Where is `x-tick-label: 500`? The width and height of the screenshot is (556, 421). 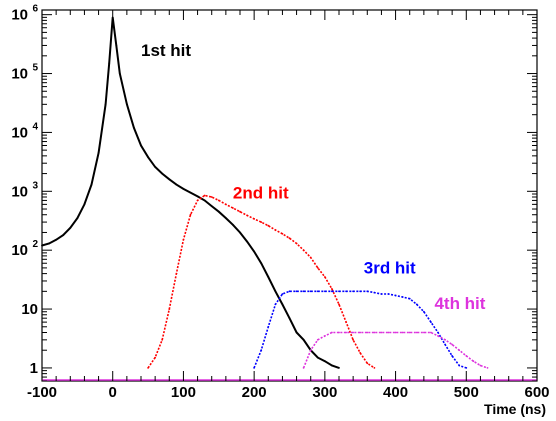
x-tick-label: 500 is located at coordinates (466, 392).